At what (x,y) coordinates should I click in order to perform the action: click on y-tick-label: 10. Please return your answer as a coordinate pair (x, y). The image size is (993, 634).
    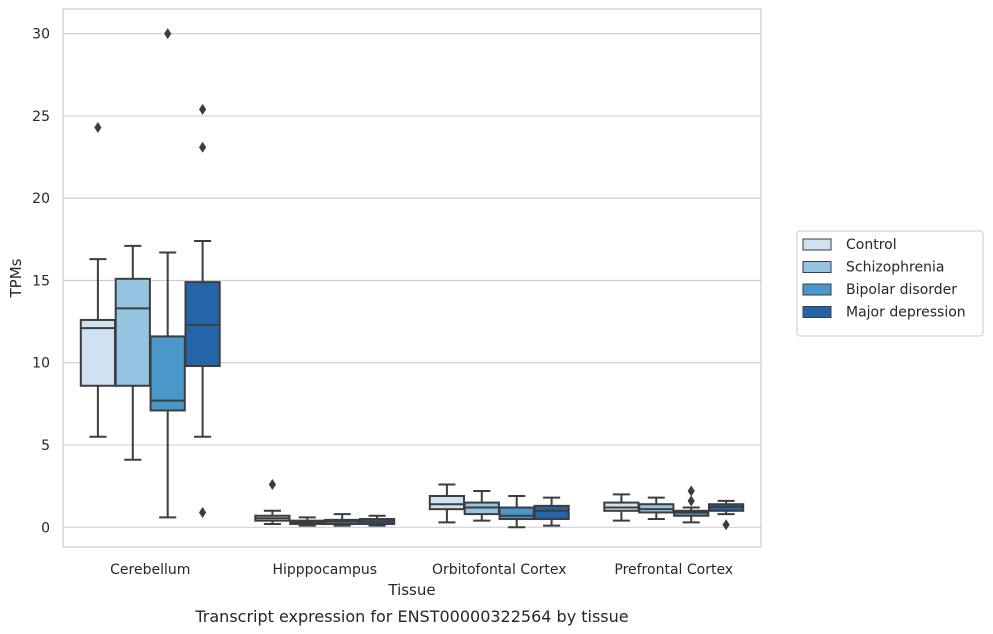
    Looking at the image, I should click on (41, 364).